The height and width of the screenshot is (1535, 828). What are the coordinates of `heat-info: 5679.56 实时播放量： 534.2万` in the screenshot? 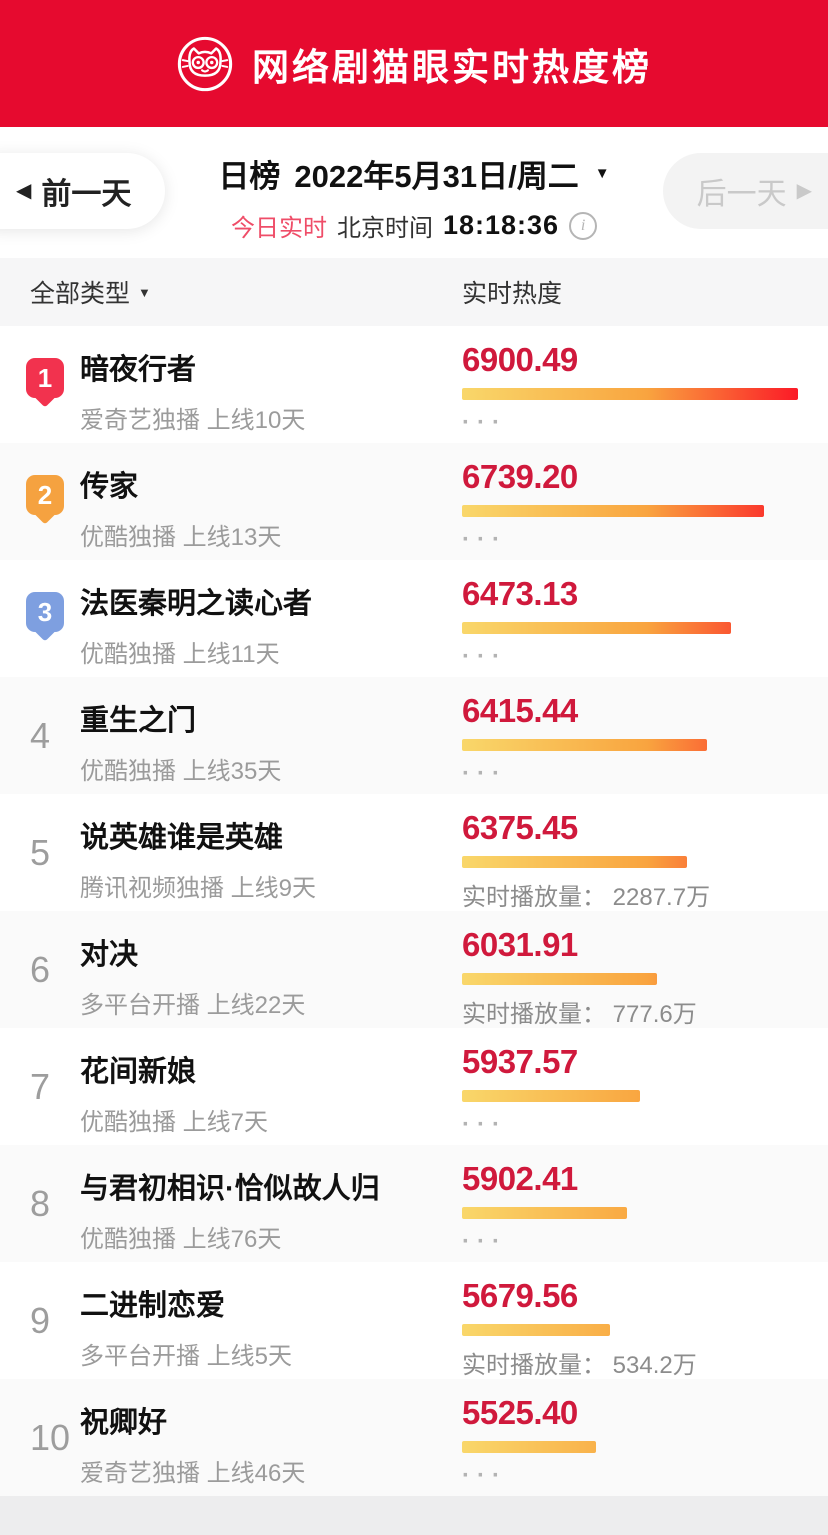 It's located at (630, 1328).